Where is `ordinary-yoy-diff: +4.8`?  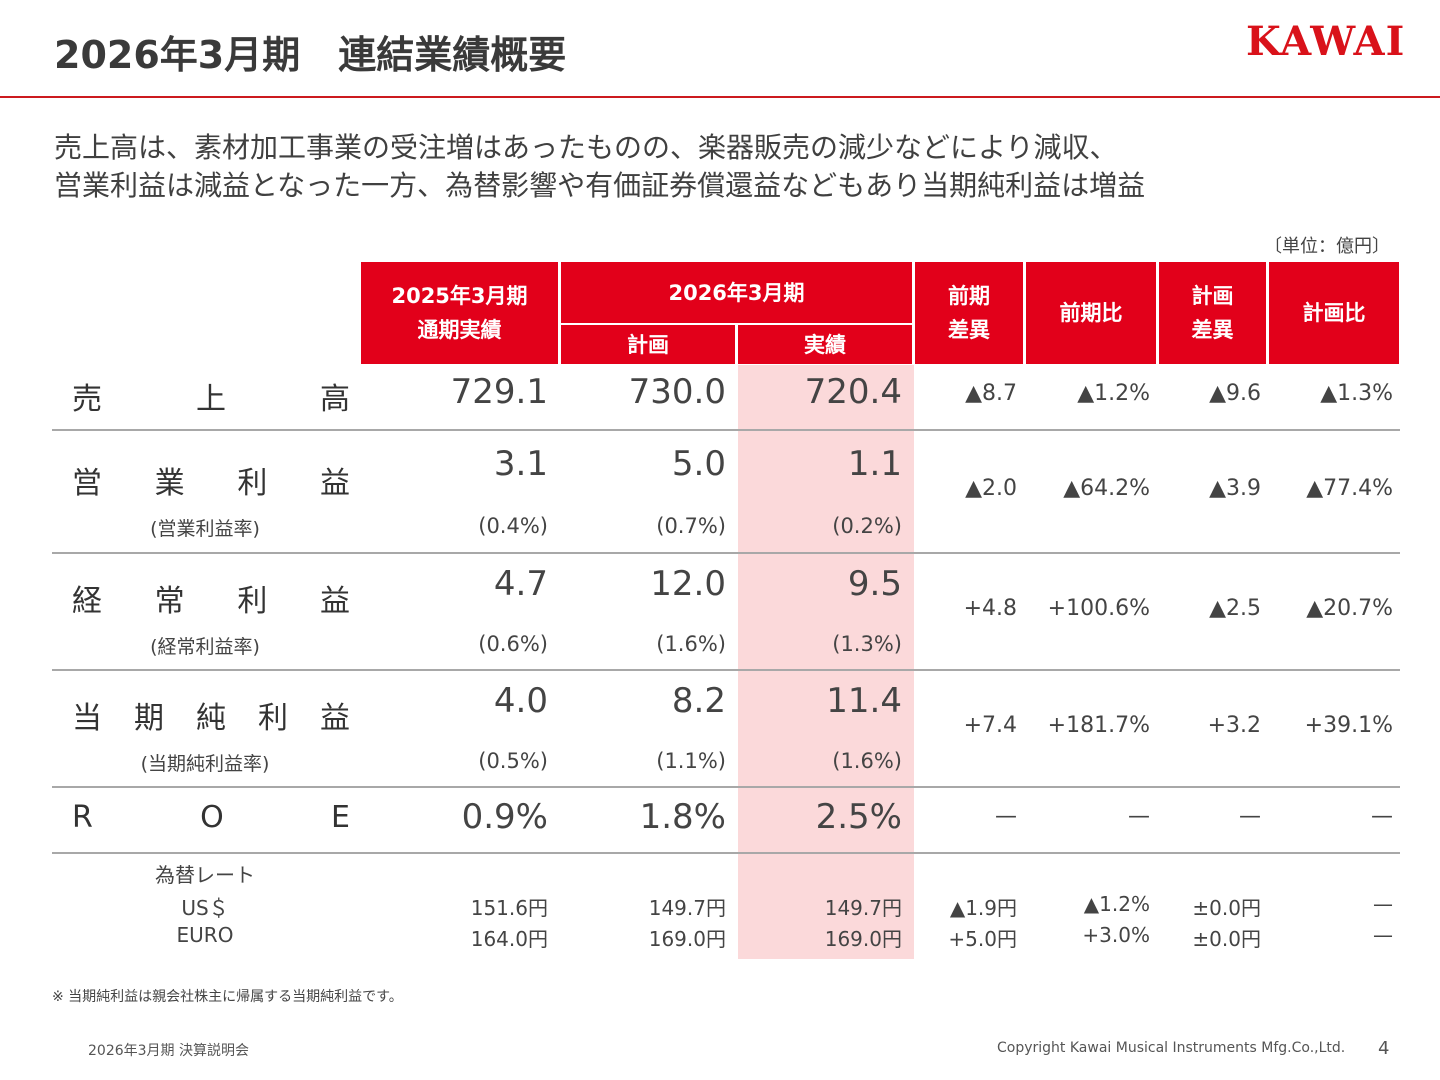
ordinary-yoy-diff: +4.8 is located at coordinates (990, 608).